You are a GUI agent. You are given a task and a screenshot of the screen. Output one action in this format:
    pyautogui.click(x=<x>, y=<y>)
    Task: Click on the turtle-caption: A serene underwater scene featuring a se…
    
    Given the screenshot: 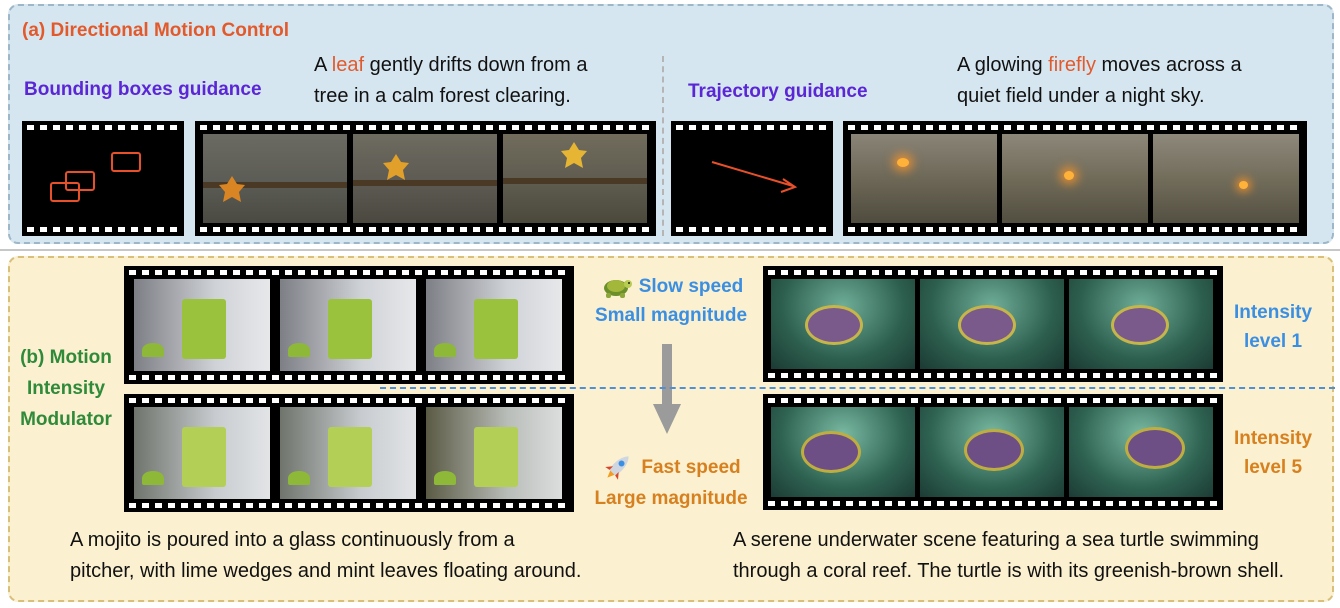 What is the action you would take?
    pyautogui.click(x=1008, y=556)
    